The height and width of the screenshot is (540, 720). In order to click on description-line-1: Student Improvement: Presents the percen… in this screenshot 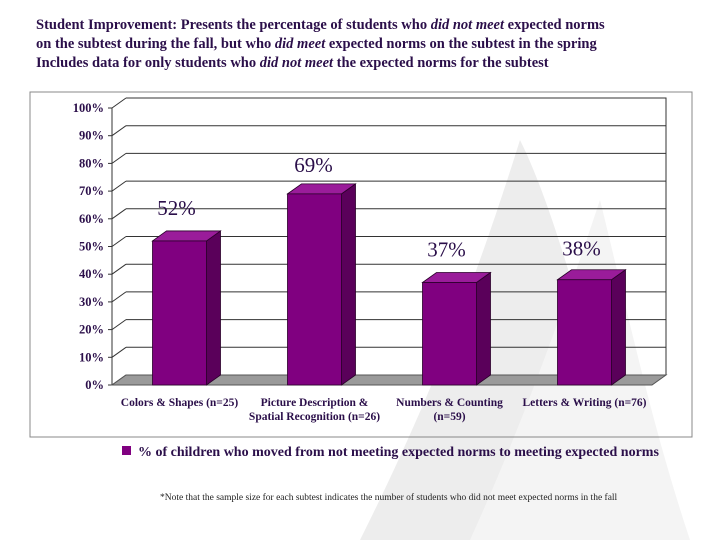, I will do `click(320, 25)`.